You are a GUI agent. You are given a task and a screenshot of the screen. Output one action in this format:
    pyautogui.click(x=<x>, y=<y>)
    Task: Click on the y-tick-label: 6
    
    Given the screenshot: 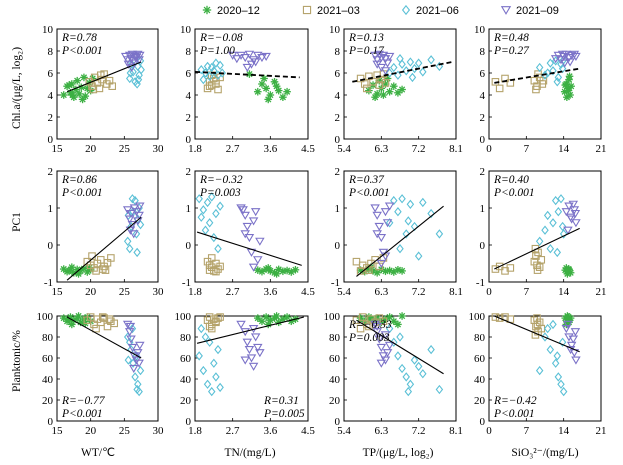 What is the action you would take?
    pyautogui.click(x=483, y=74)
    